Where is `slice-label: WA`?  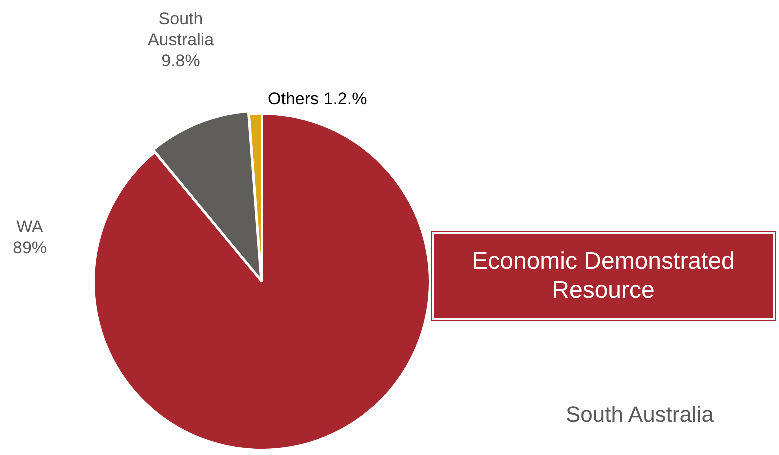 slice-label: WA is located at coordinates (30, 227).